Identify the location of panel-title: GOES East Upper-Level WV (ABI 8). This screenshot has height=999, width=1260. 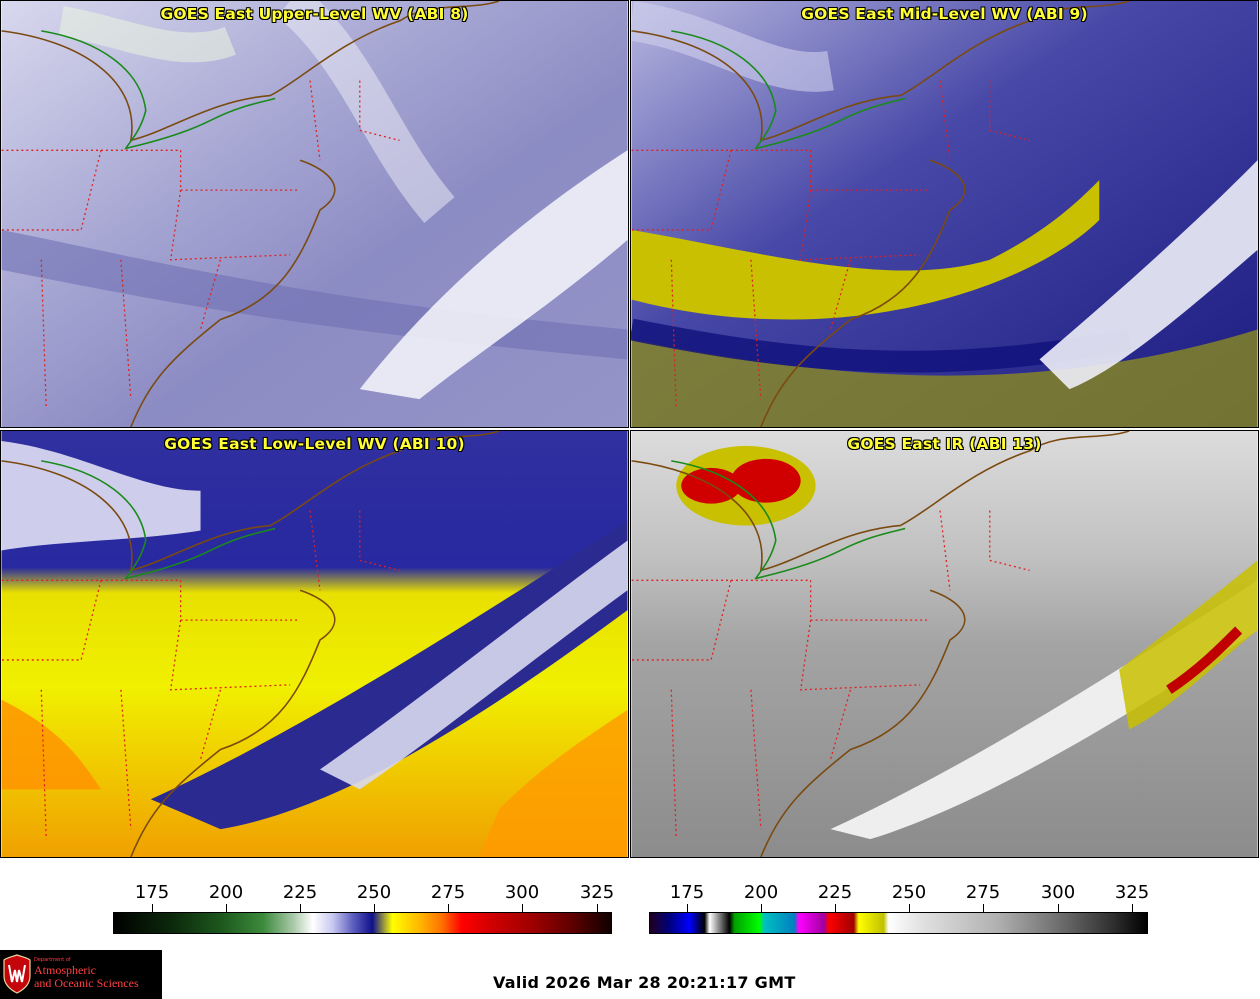
(314, 14).